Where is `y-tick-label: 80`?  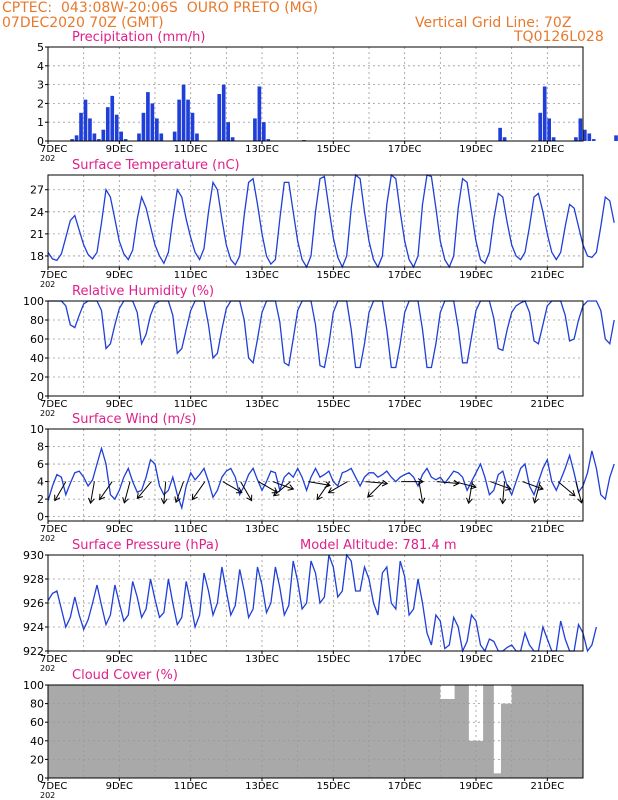
y-tick-label: 80 is located at coordinates (37, 320).